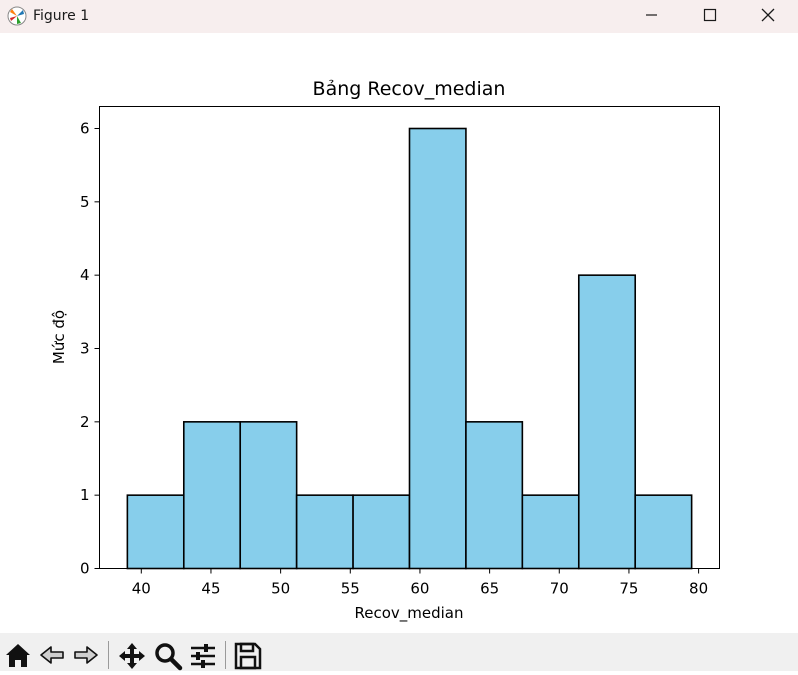 The width and height of the screenshot is (798, 675). What do you see at coordinates (85, 202) in the screenshot?
I see `y-tick-label: 5` at bounding box center [85, 202].